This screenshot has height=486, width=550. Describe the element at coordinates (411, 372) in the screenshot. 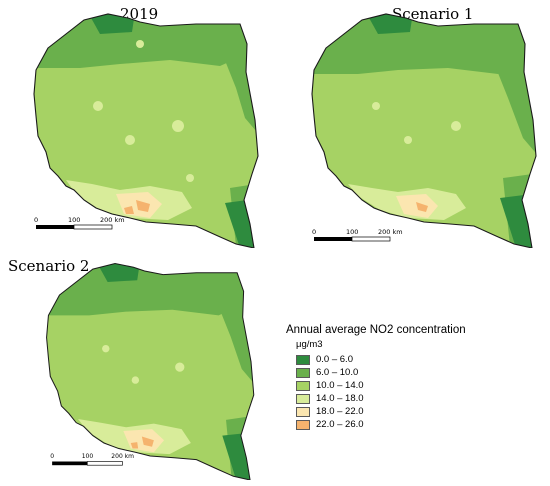

I see `legend-item: 6.0 – 10.0` at that location.